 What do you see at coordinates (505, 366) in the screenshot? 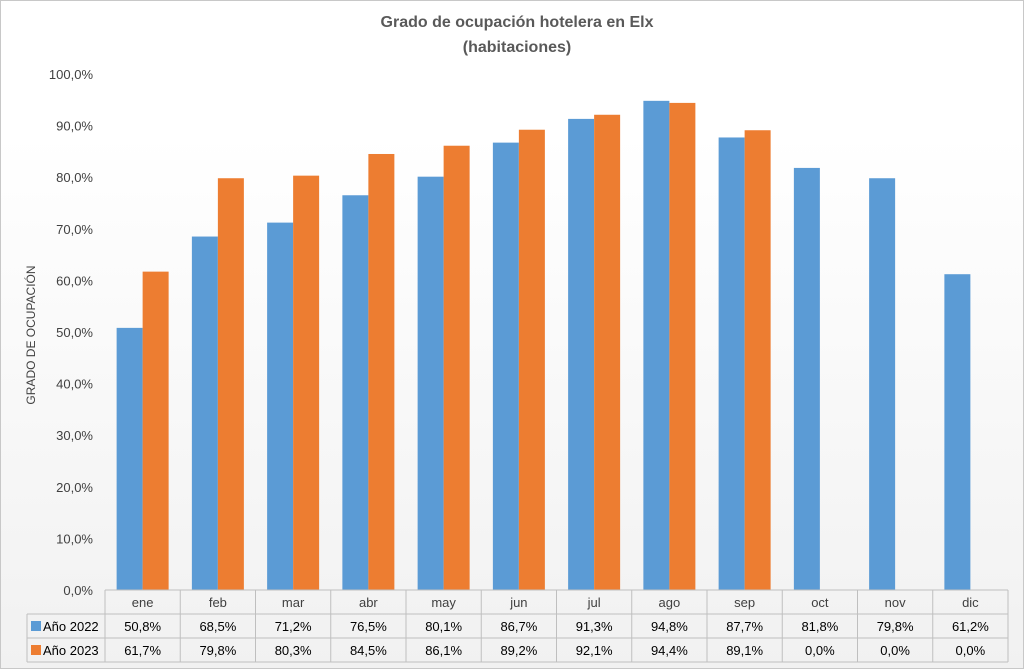
I see `bar-ano-2022-jun` at bounding box center [505, 366].